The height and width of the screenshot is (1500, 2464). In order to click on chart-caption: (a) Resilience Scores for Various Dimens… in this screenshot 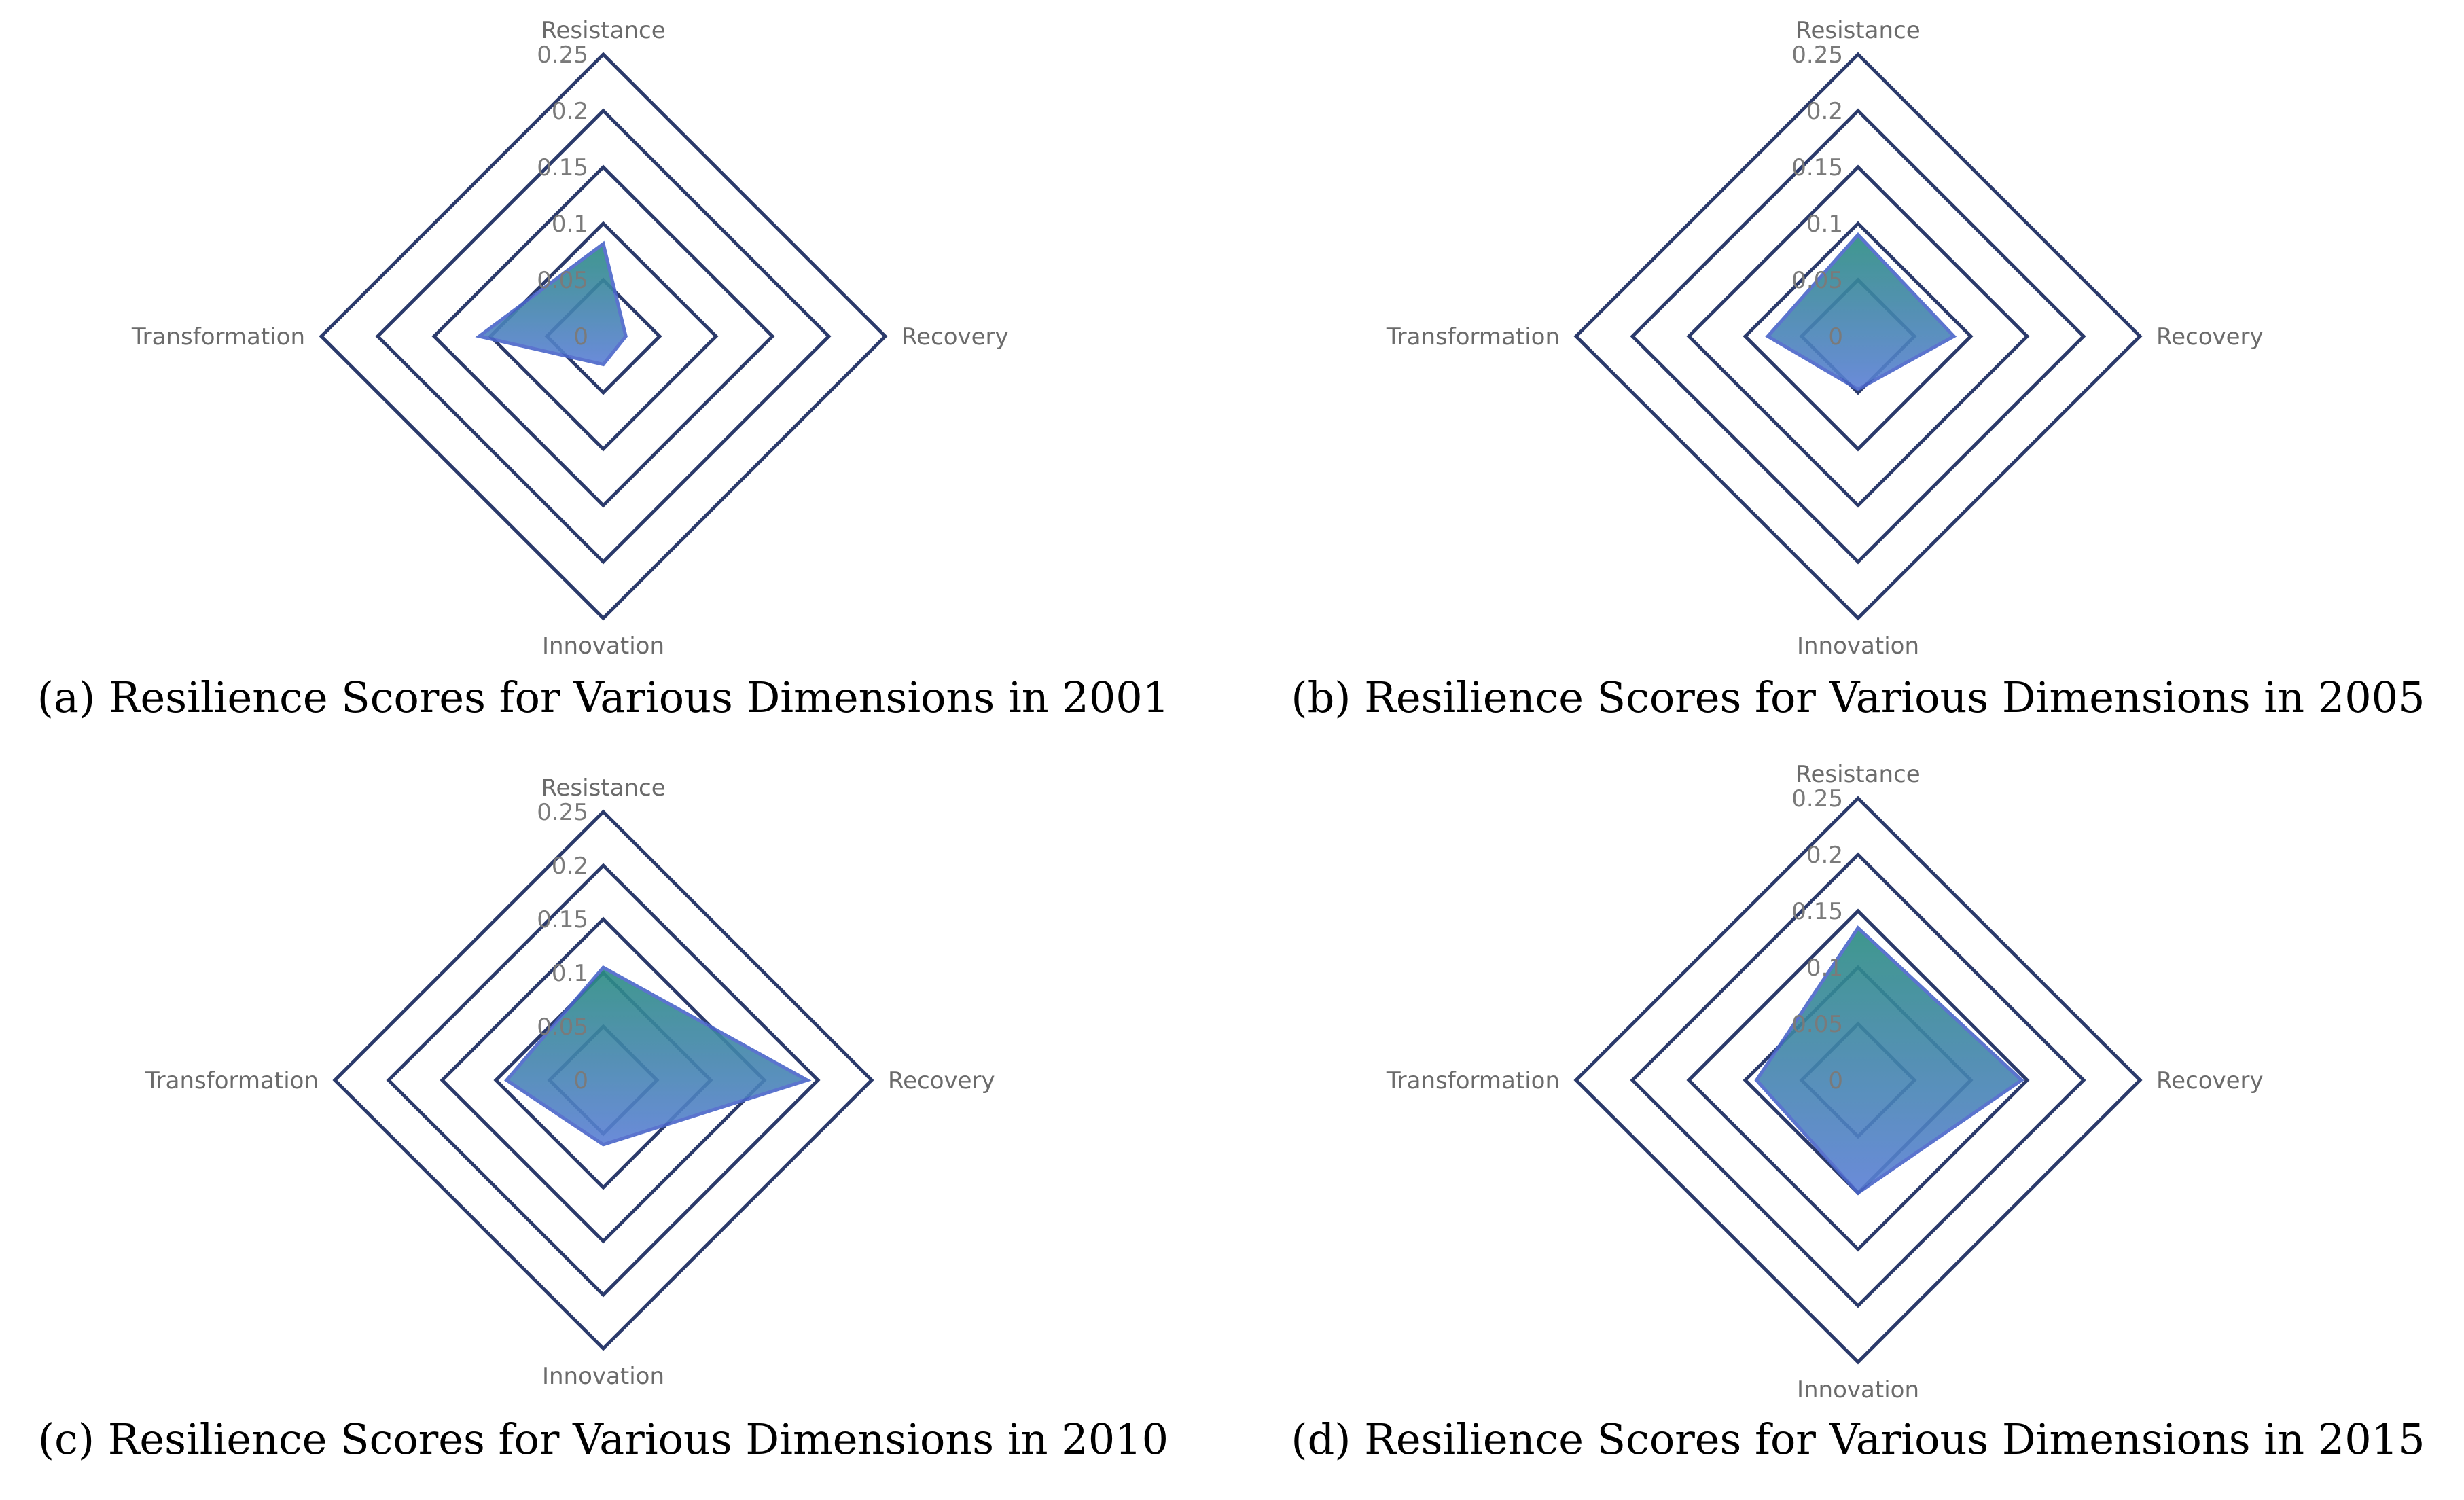, I will do `click(603, 697)`.